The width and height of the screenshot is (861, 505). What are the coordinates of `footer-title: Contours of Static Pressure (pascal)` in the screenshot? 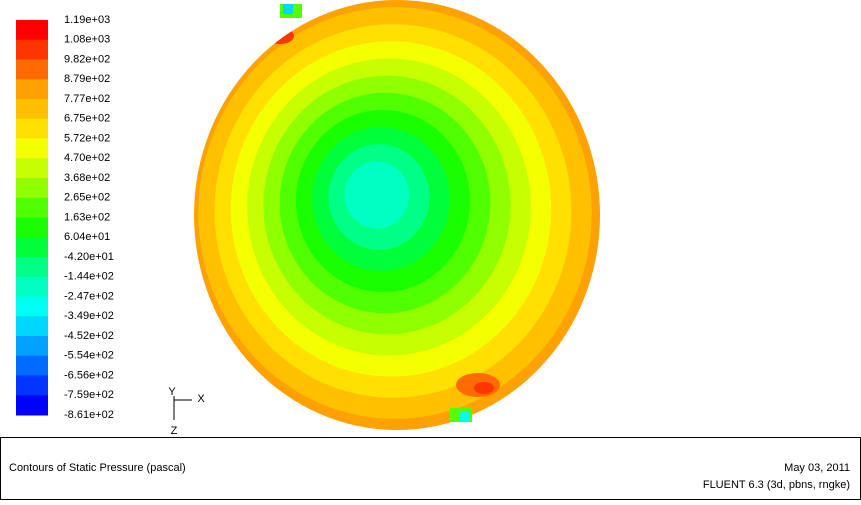 It's located at (97, 468).